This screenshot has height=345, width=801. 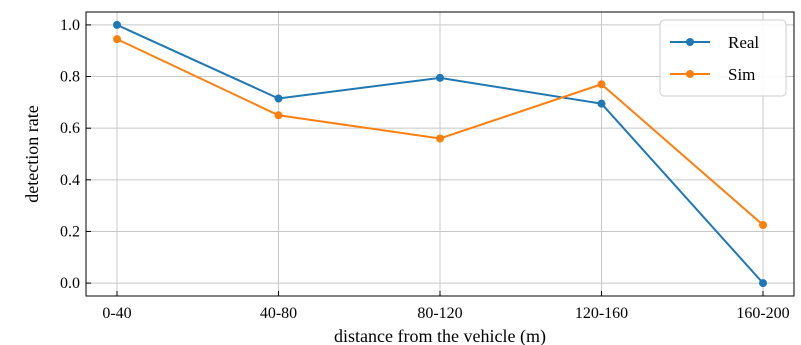 What do you see at coordinates (32, 153) in the screenshot?
I see `y-axis-label: detection rate` at bounding box center [32, 153].